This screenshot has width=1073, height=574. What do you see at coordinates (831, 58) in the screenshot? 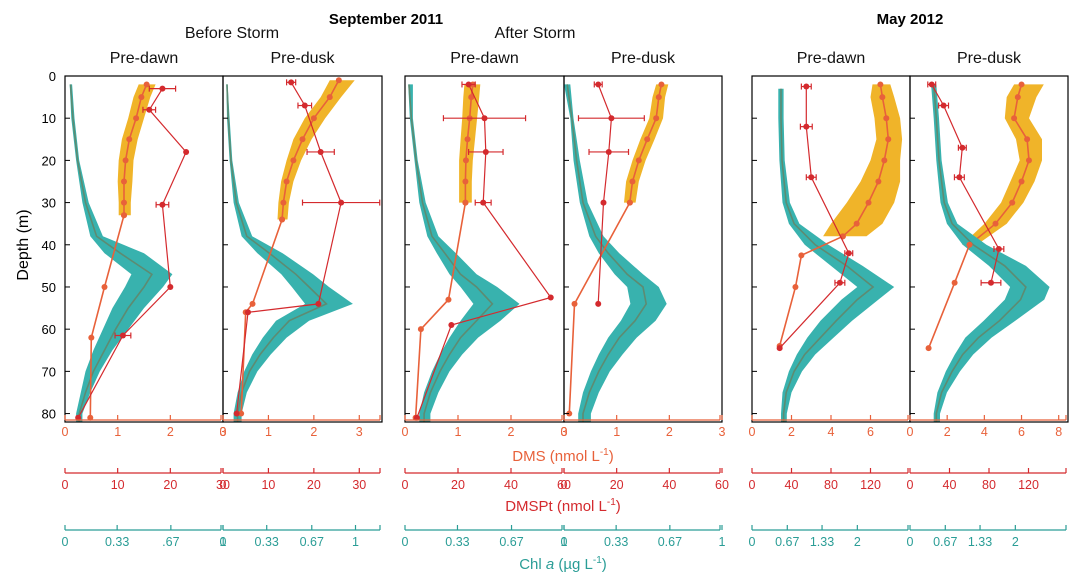
I see `panel-title: Pre-dawn` at bounding box center [831, 58].